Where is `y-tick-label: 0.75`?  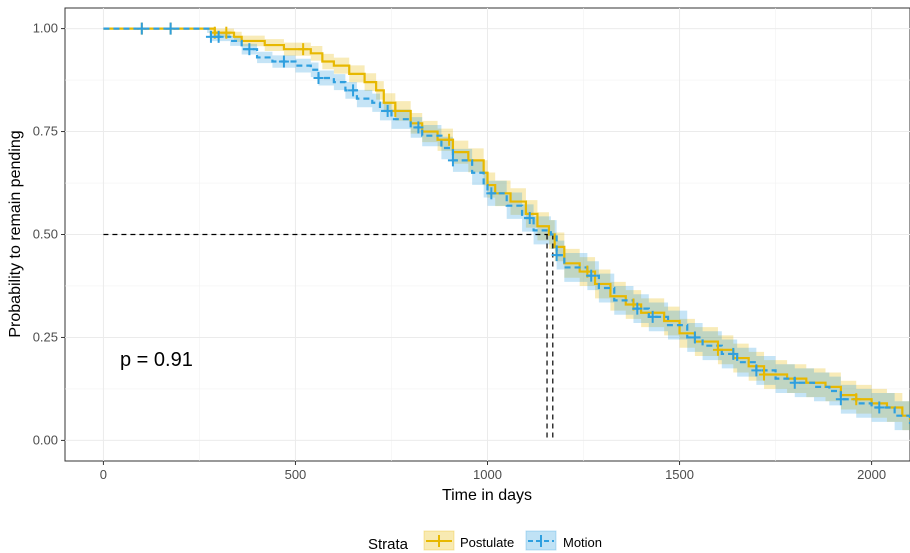
y-tick-label: 0.75 is located at coordinates (45, 131).